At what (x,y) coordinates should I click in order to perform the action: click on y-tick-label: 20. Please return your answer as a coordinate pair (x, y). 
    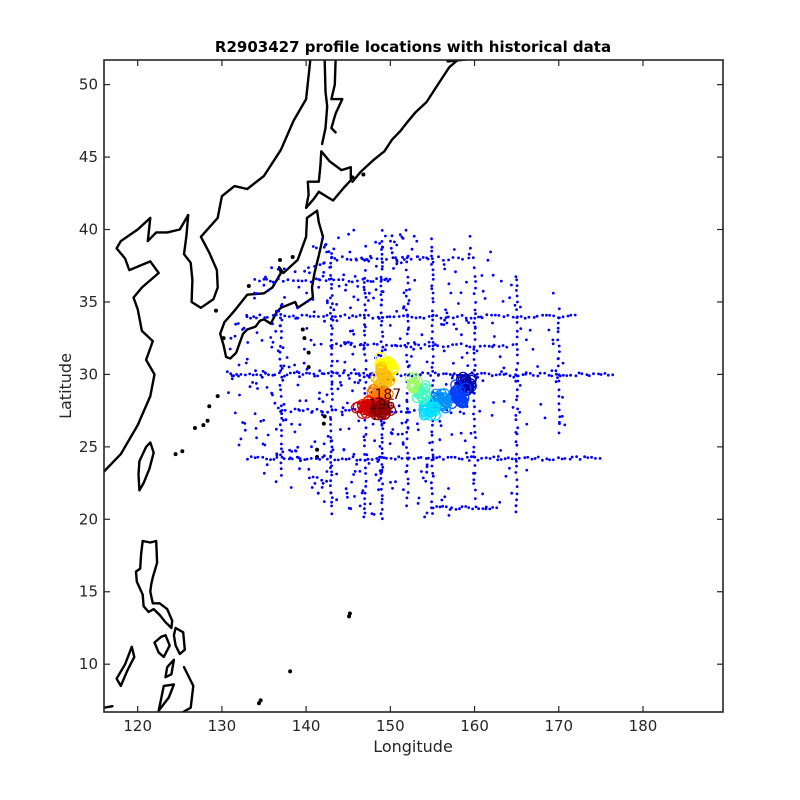
    Looking at the image, I should click on (88, 519).